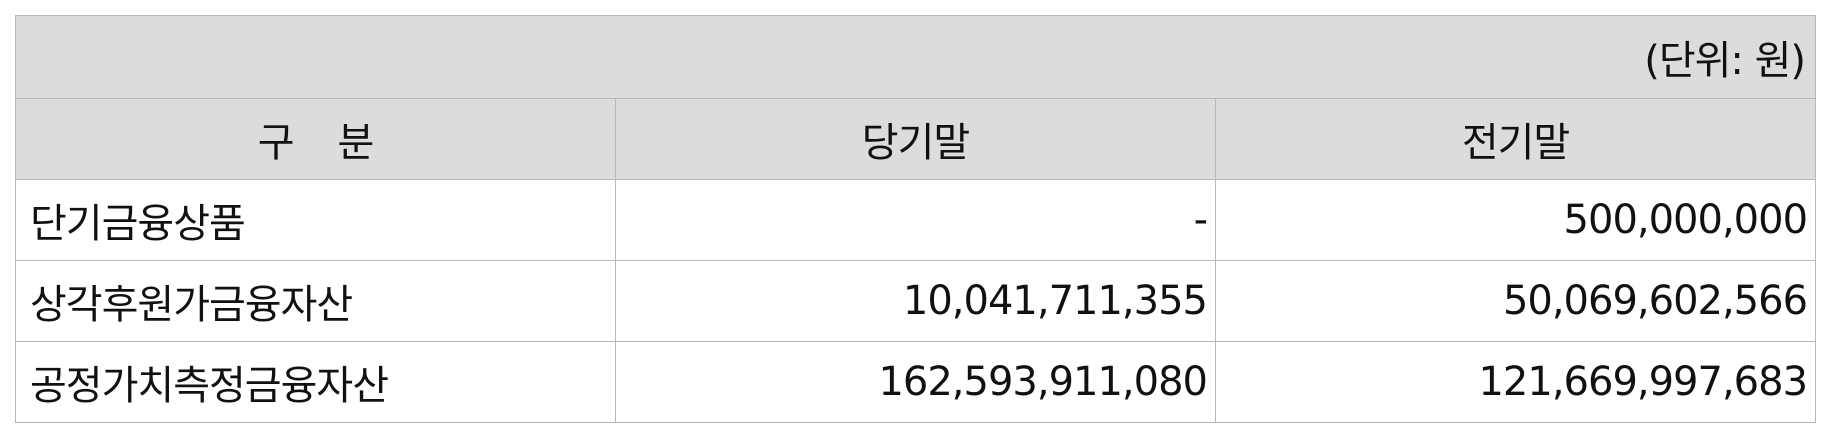 This screenshot has width=1833, height=437. Describe the element at coordinates (315, 301) in the screenshot. I see `row-label: 상각후원가금융자산` at that location.